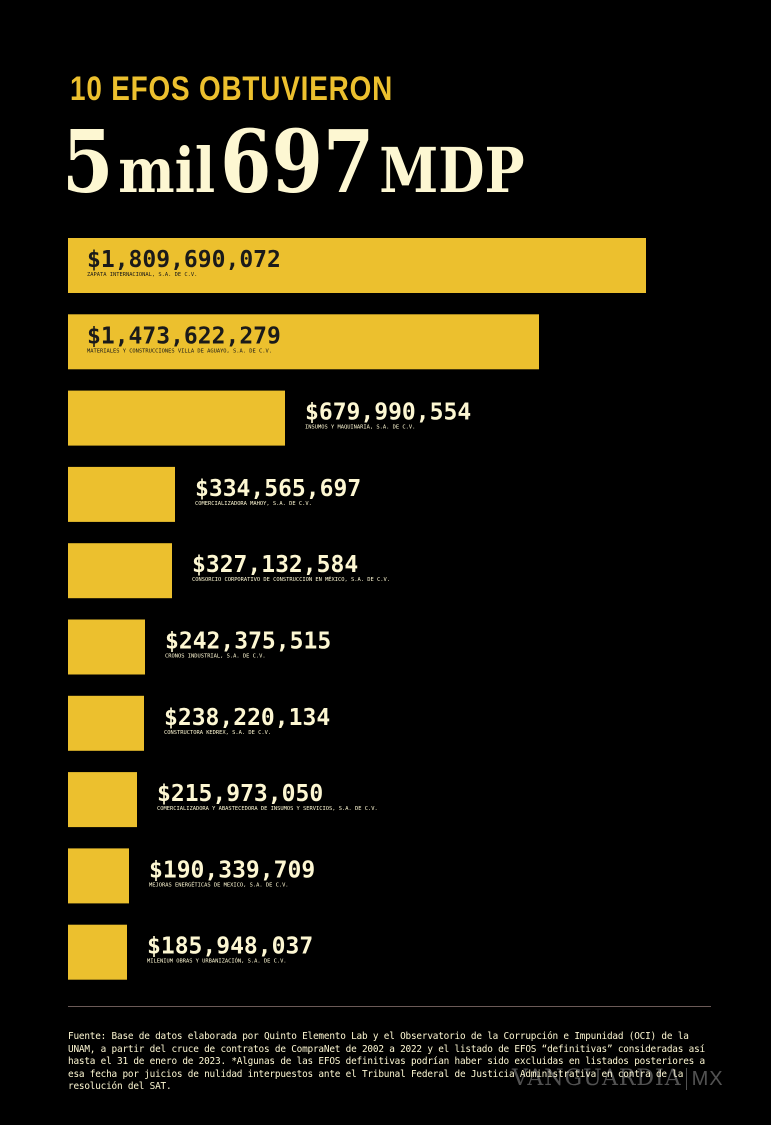  What do you see at coordinates (215, 657) in the screenshot?
I see `bar-category-label: CRONOS INDUSTRIAL, S.A. DE C.V.` at bounding box center [215, 657].